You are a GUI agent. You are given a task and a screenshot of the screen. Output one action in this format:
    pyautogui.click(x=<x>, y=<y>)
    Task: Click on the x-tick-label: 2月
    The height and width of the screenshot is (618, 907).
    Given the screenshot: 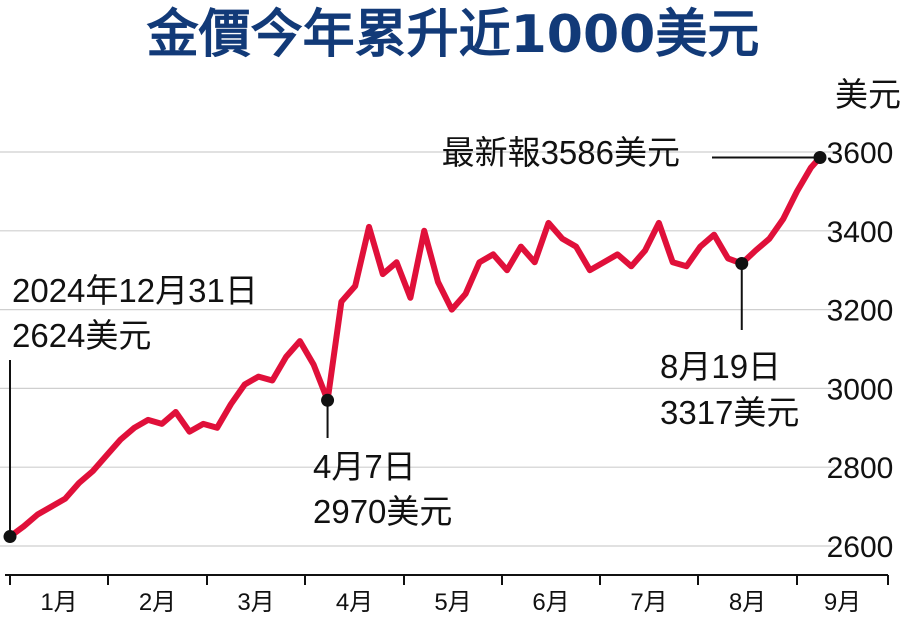 What is the action you would take?
    pyautogui.click(x=157, y=602)
    